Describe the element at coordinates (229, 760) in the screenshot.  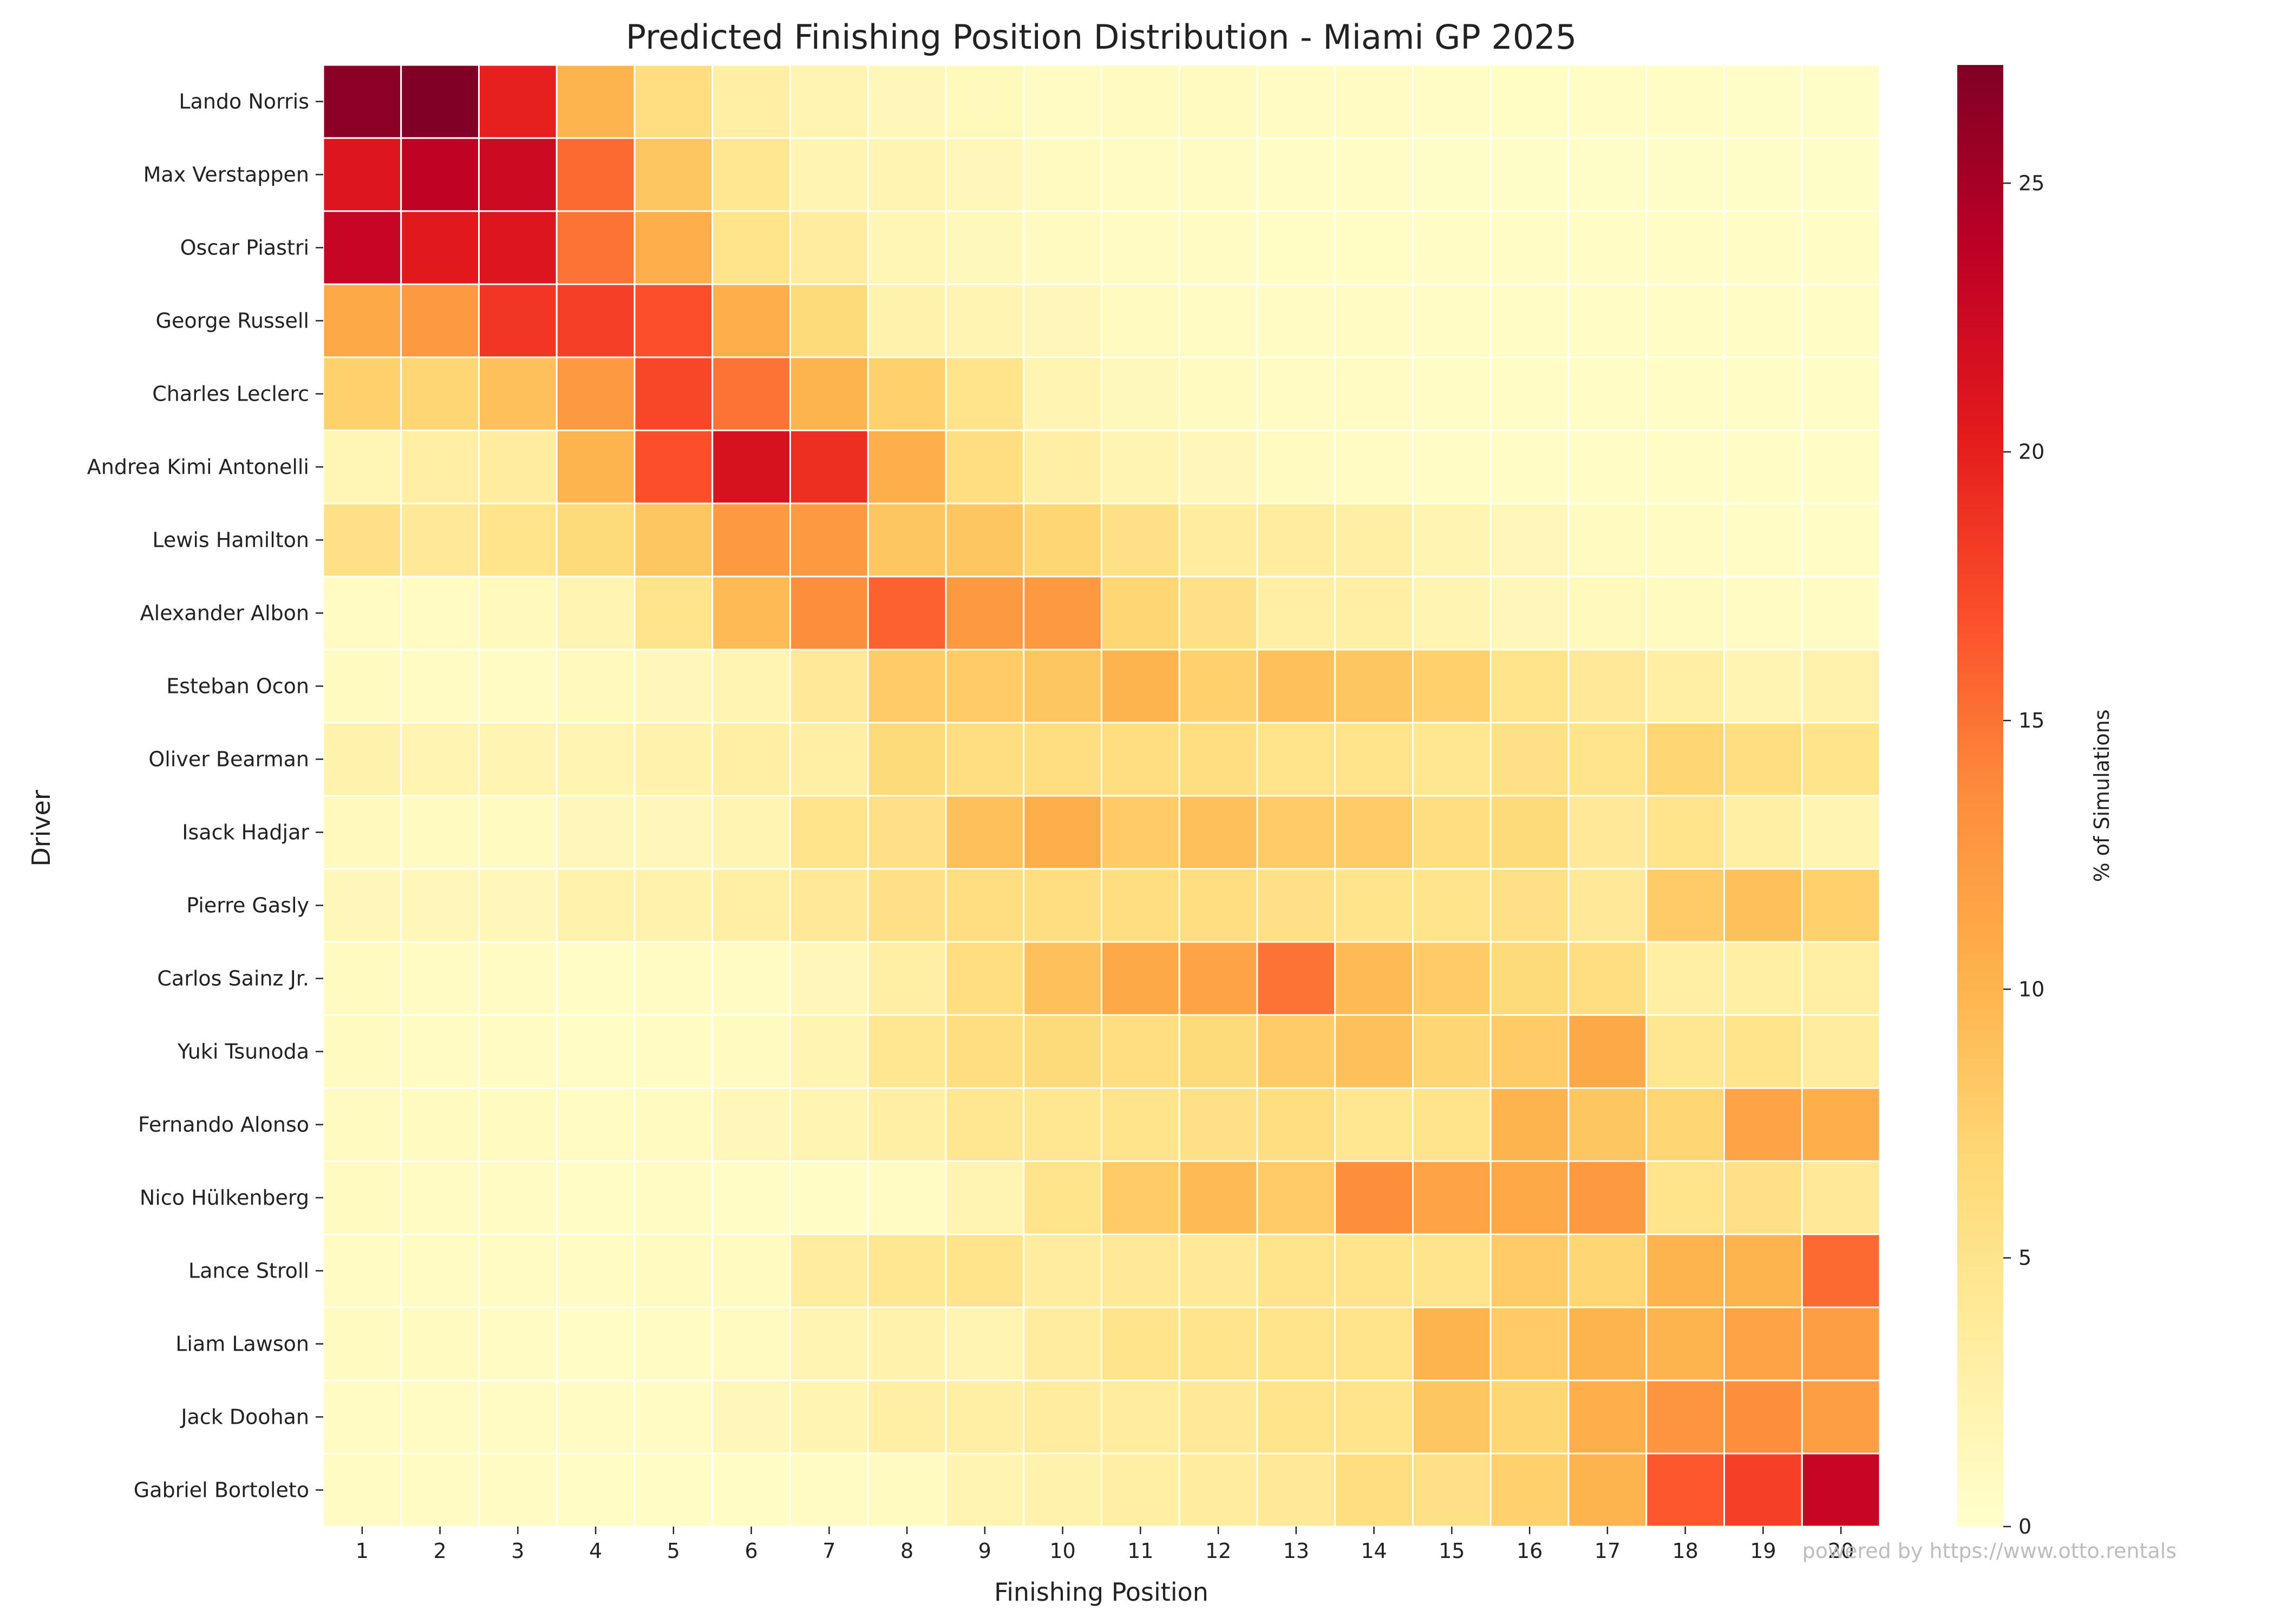
I see `y-tick-label: Oliver Bearman` at that location.